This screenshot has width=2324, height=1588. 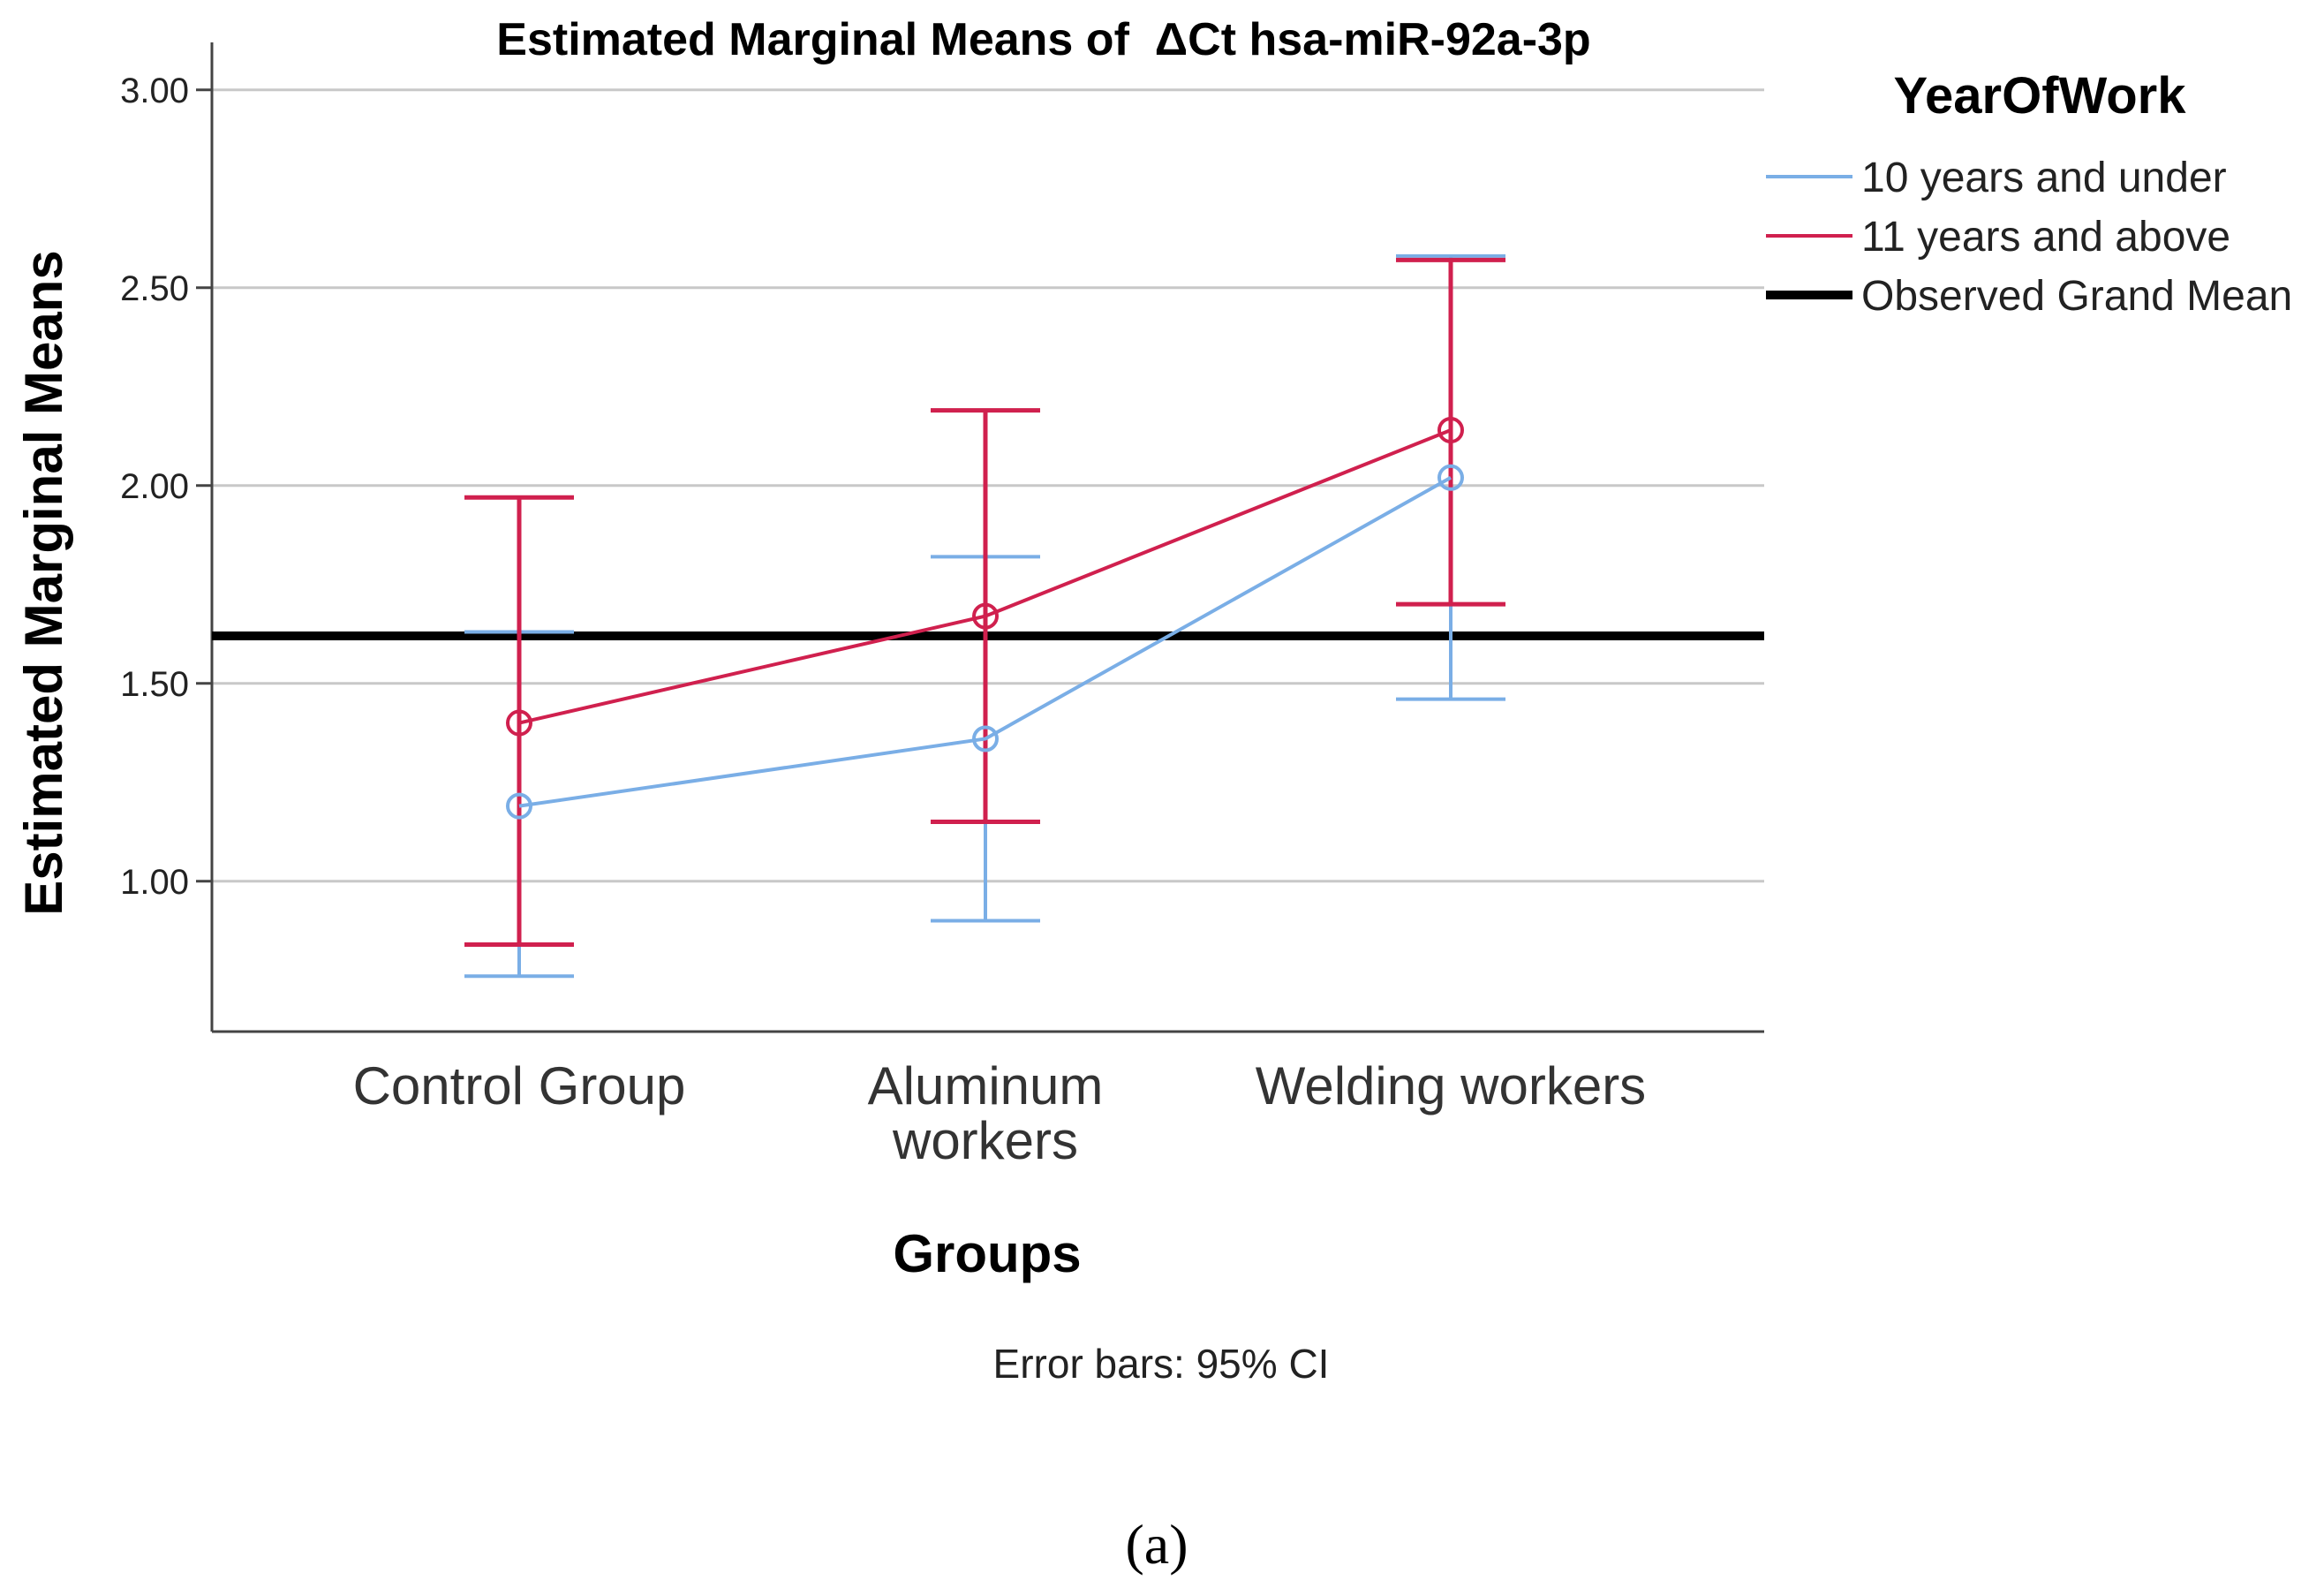 What do you see at coordinates (2077, 296) in the screenshot?
I see `legend-label: Observed Grand Mean` at bounding box center [2077, 296].